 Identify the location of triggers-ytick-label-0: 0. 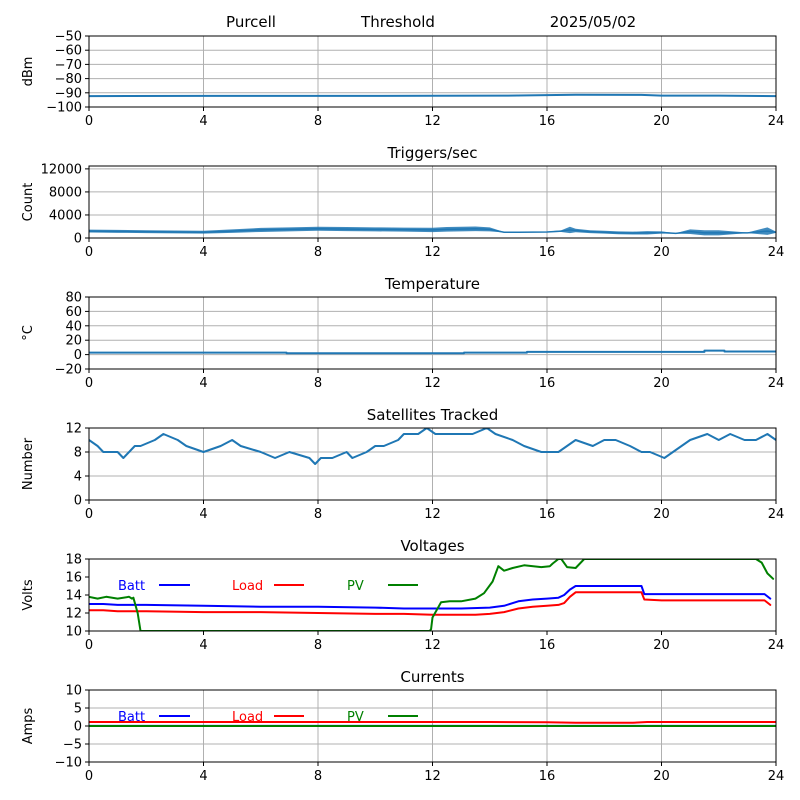
(78, 239).